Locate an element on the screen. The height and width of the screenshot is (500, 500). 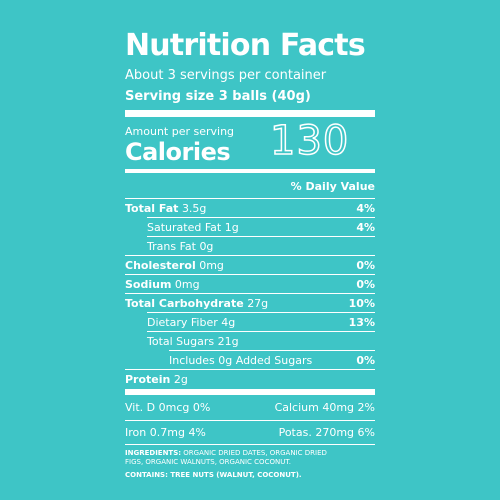
nutrient-row: Total Sugars 21g is located at coordinates (261, 340).